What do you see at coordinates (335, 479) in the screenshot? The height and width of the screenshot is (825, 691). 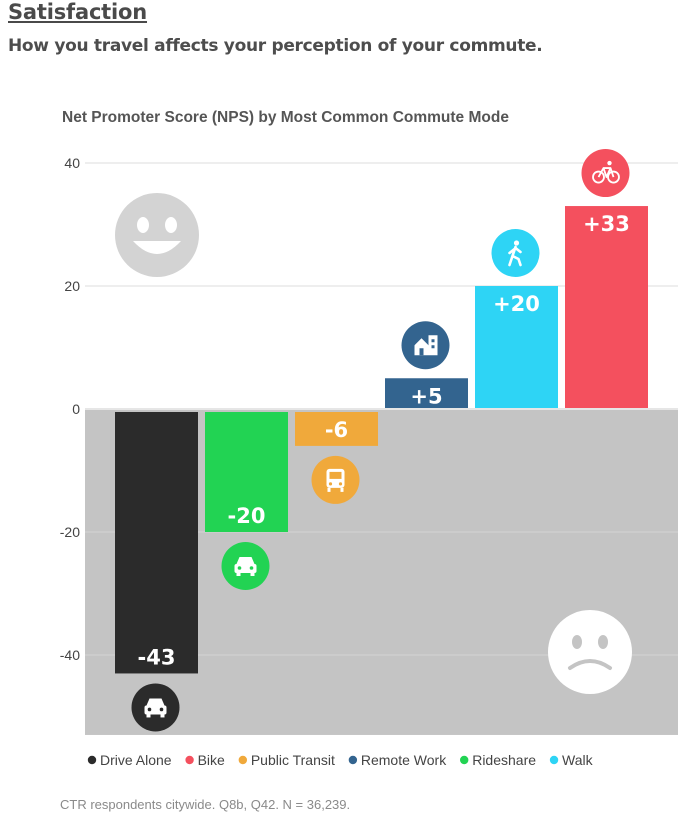 I see `bus-icon` at bounding box center [335, 479].